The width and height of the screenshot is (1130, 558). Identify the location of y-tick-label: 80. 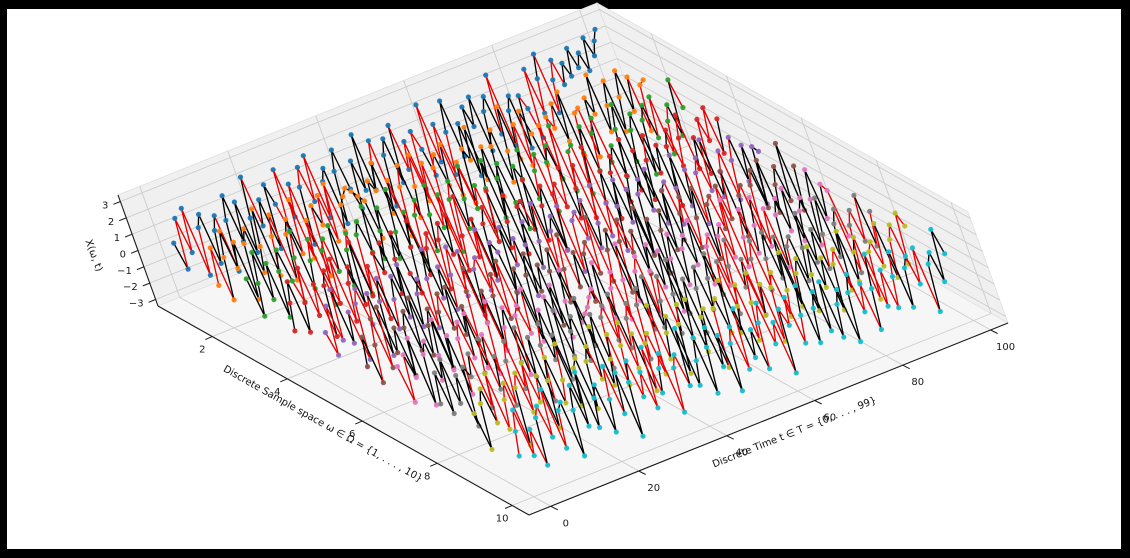
(917, 382).